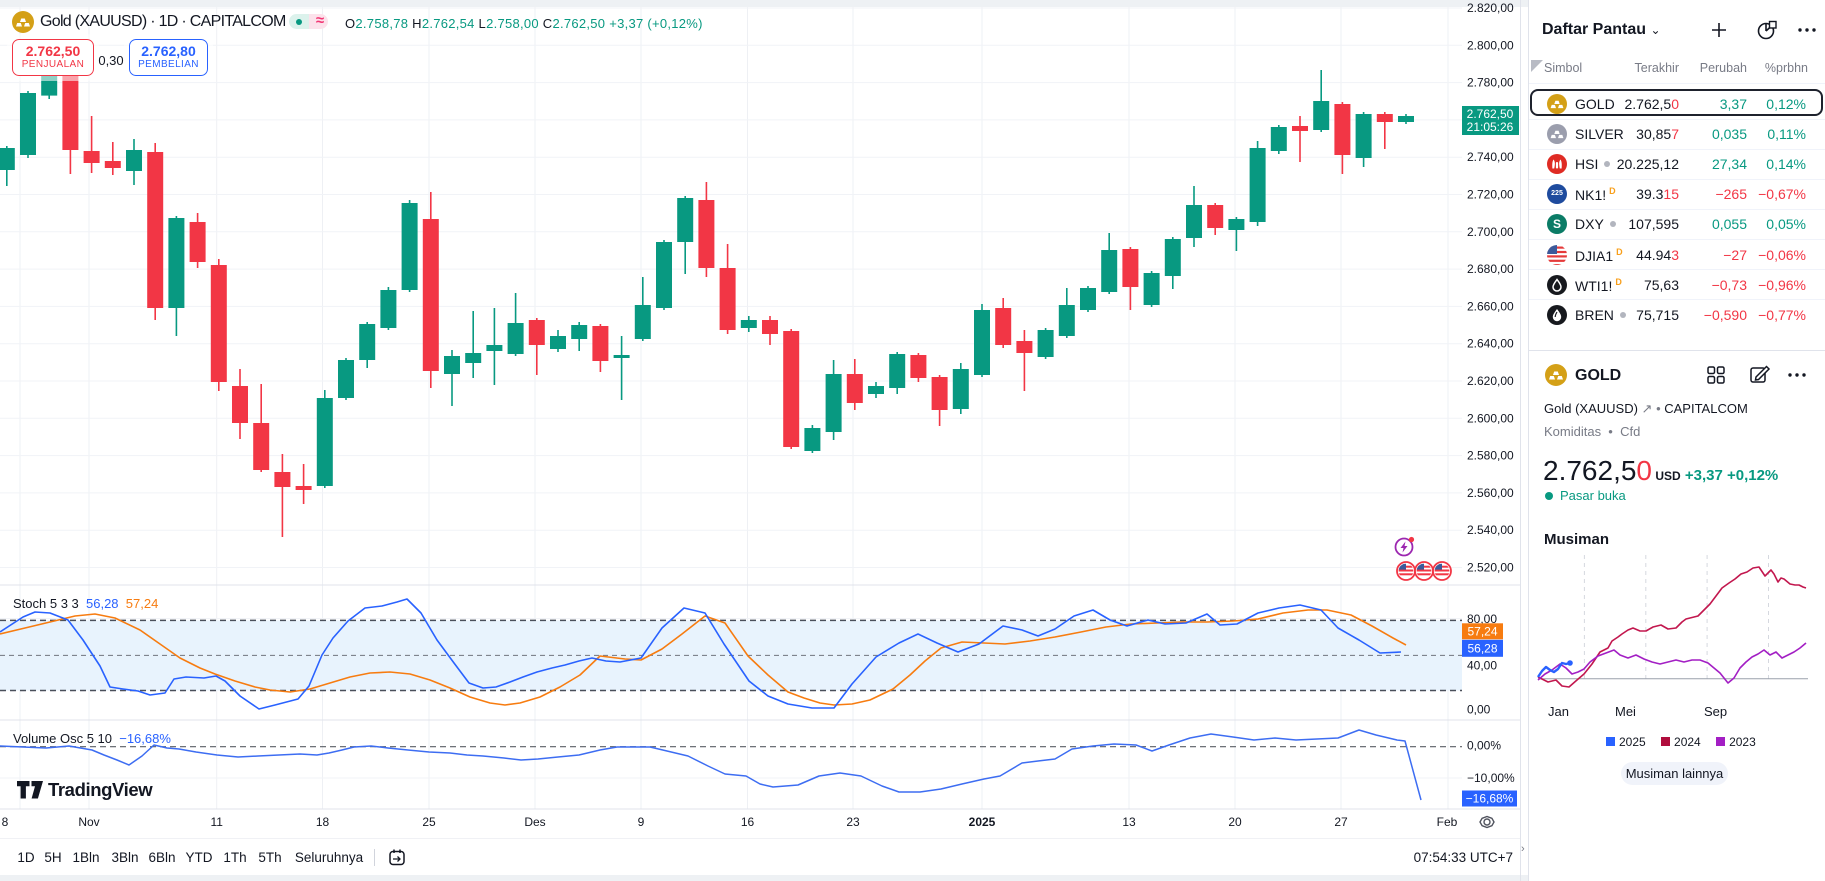  I want to click on svg-text: 23, so click(853, 822).